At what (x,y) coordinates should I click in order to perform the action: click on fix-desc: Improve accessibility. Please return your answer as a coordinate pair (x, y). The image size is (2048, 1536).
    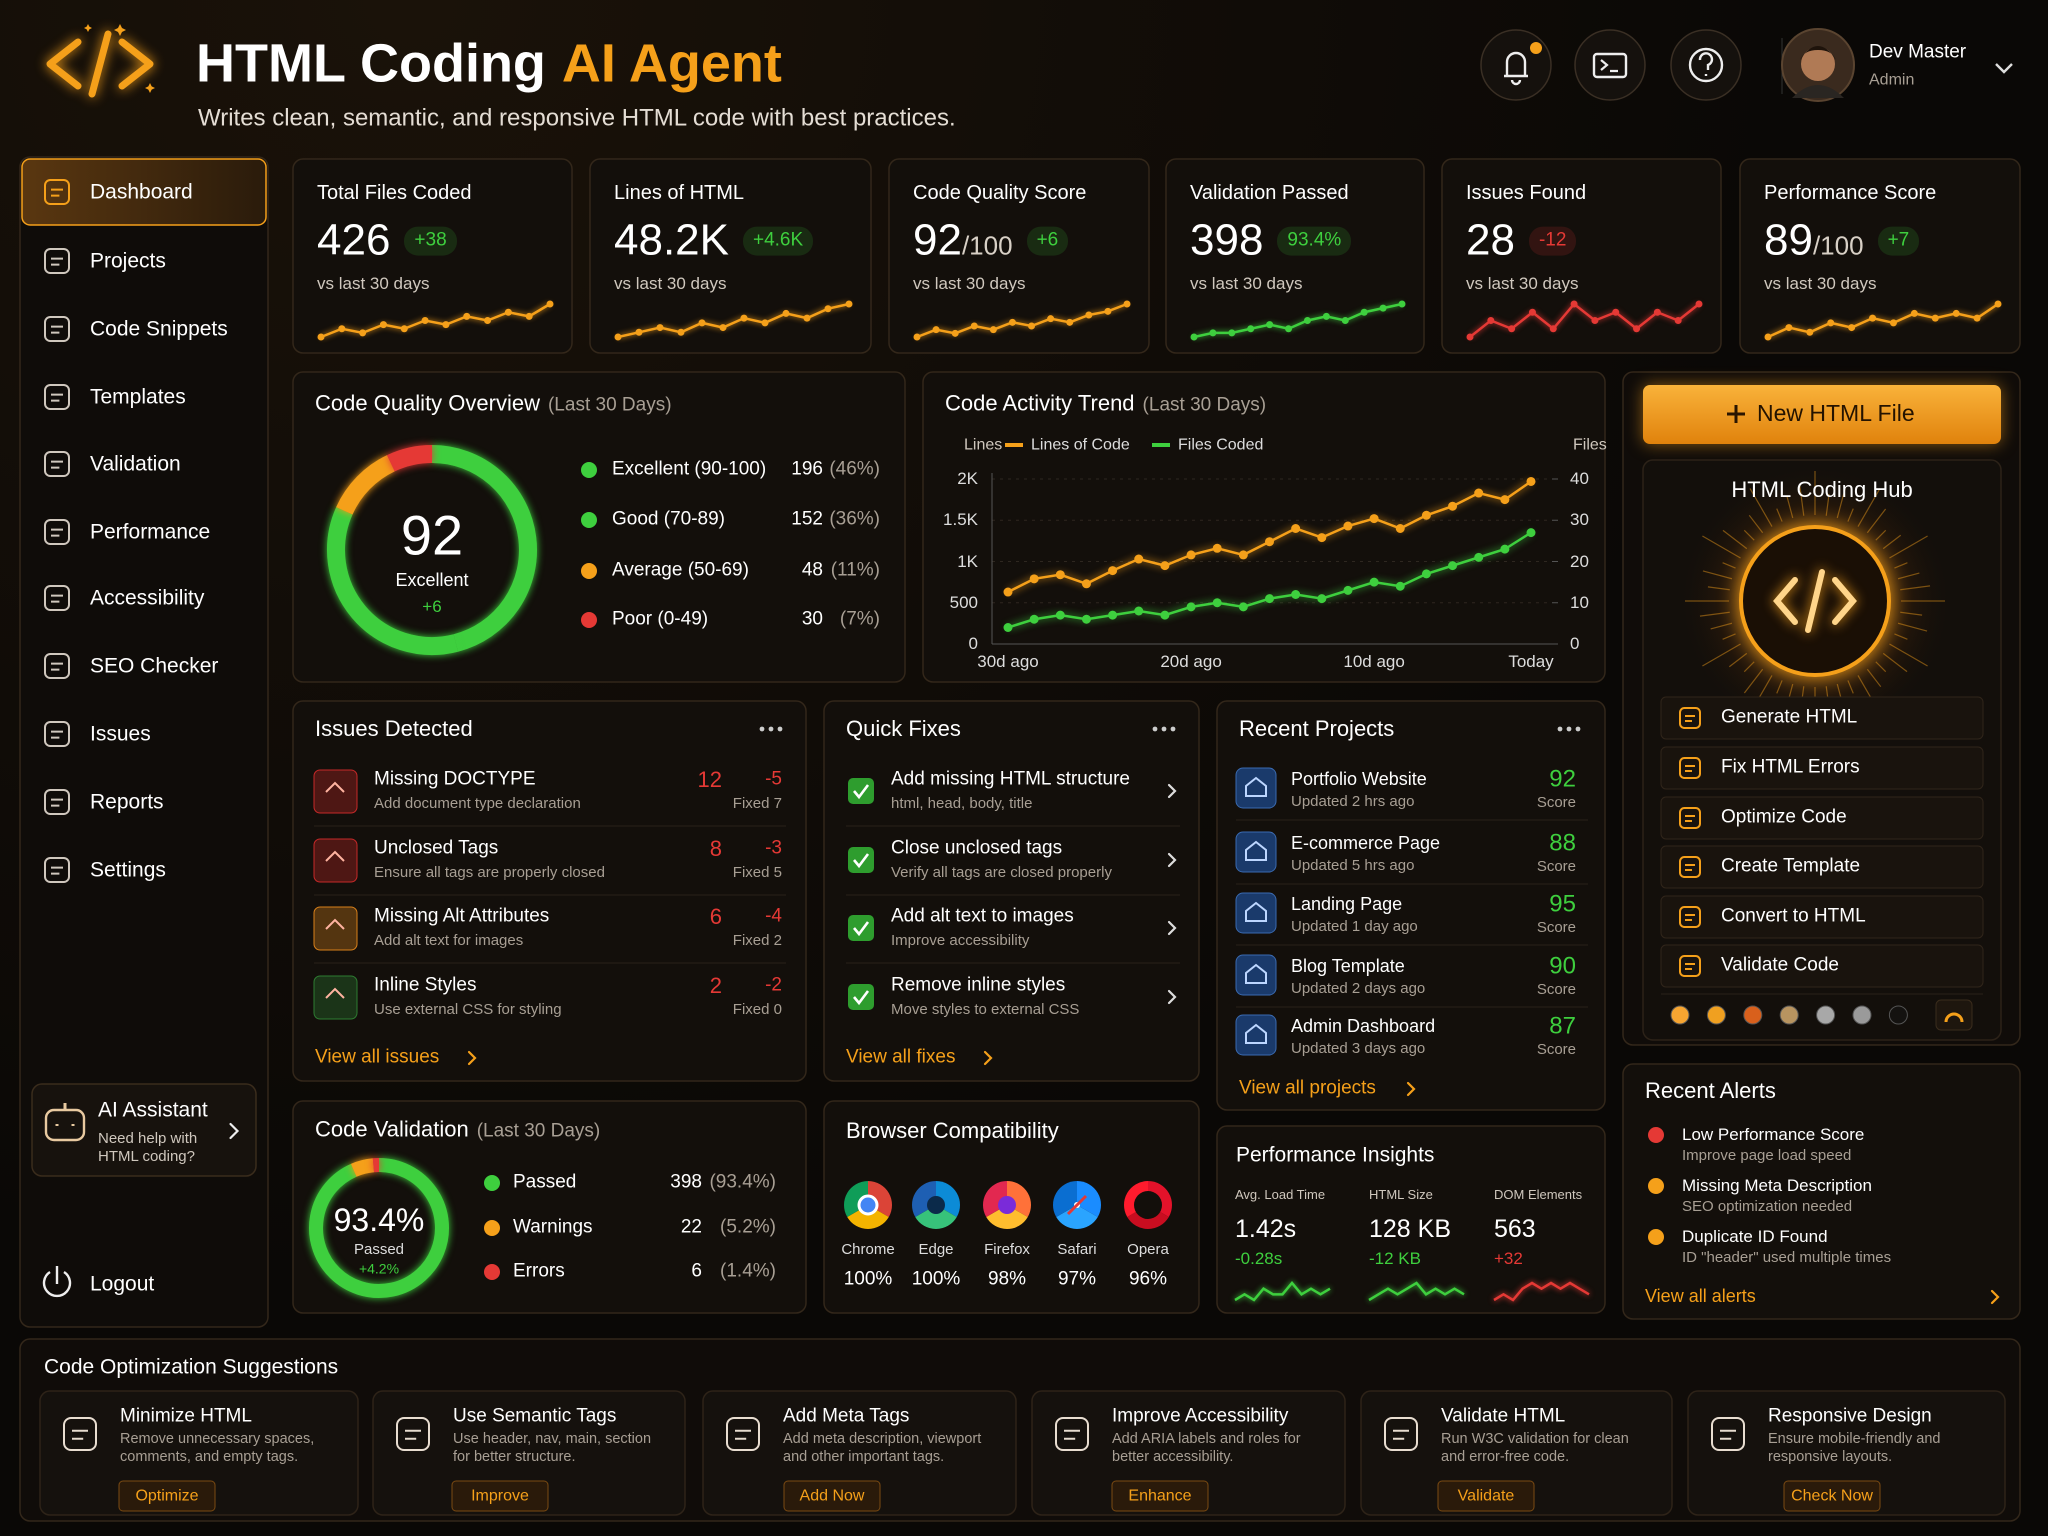
    Looking at the image, I should click on (960, 940).